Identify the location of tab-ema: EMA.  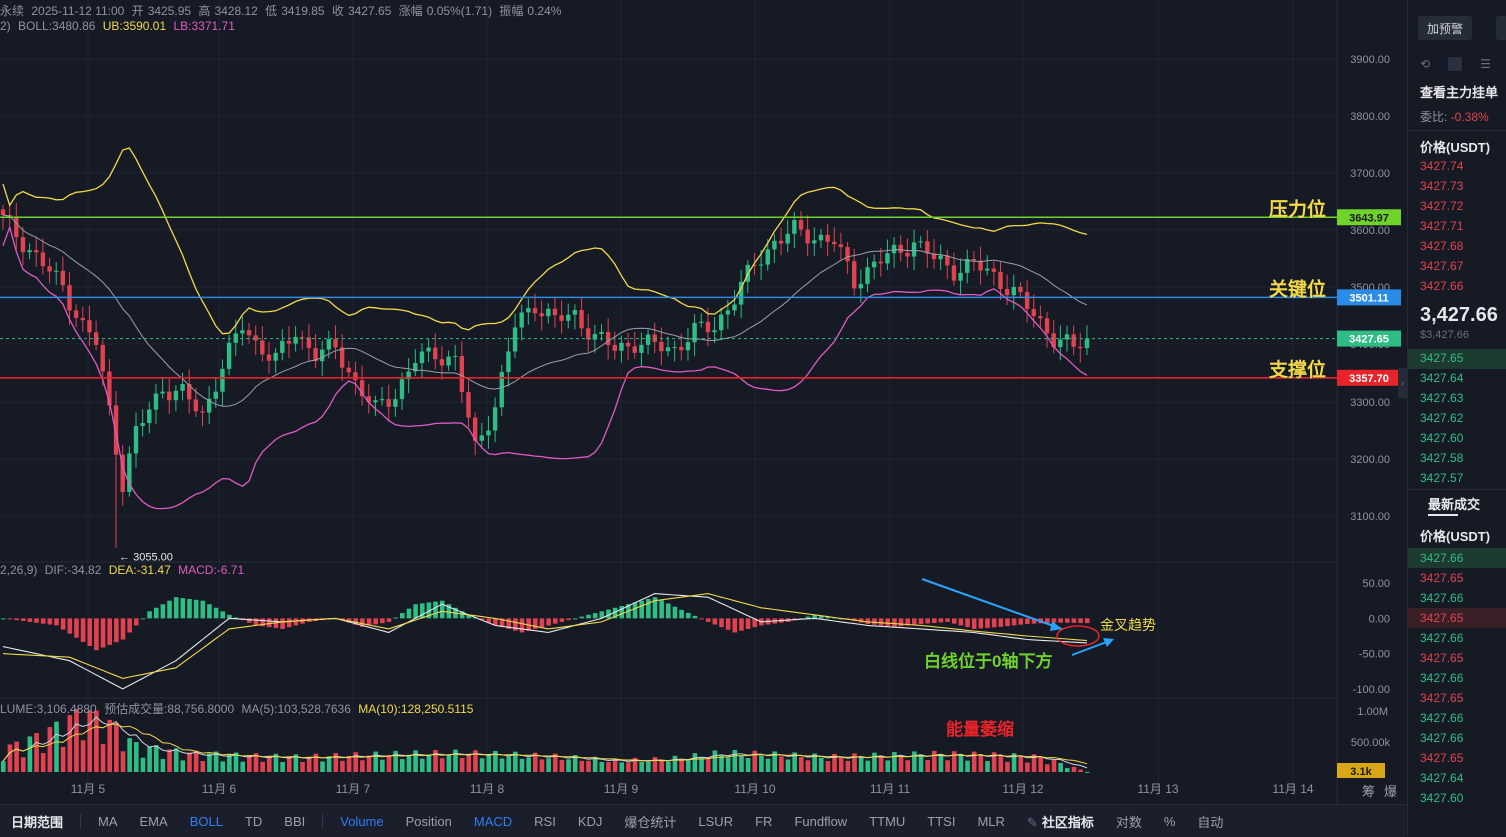
(153, 821).